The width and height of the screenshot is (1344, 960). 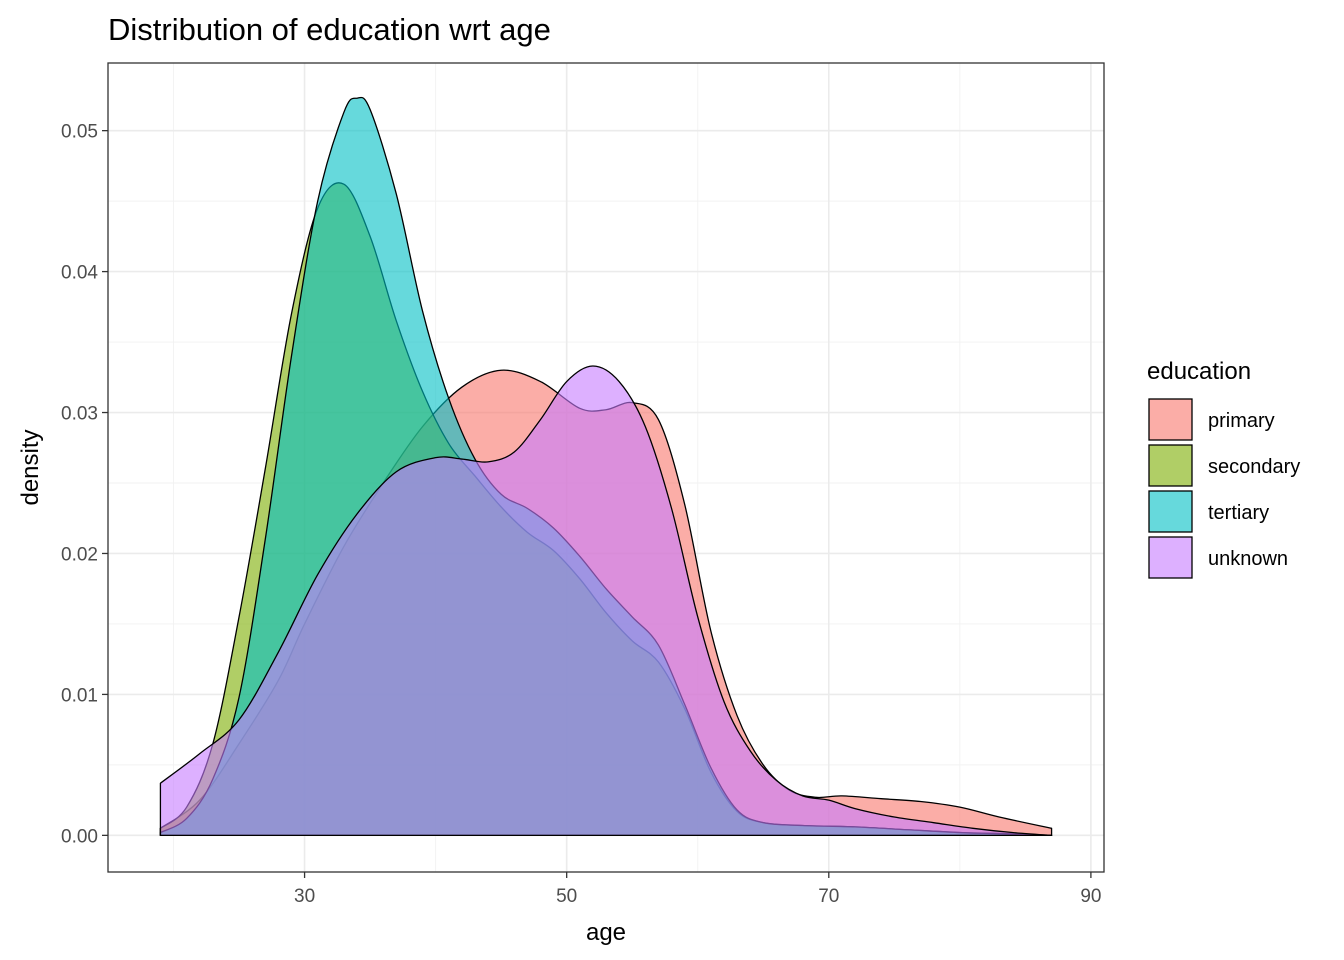 I want to click on chart-title: Distribution of education wrt age, so click(x=329, y=29).